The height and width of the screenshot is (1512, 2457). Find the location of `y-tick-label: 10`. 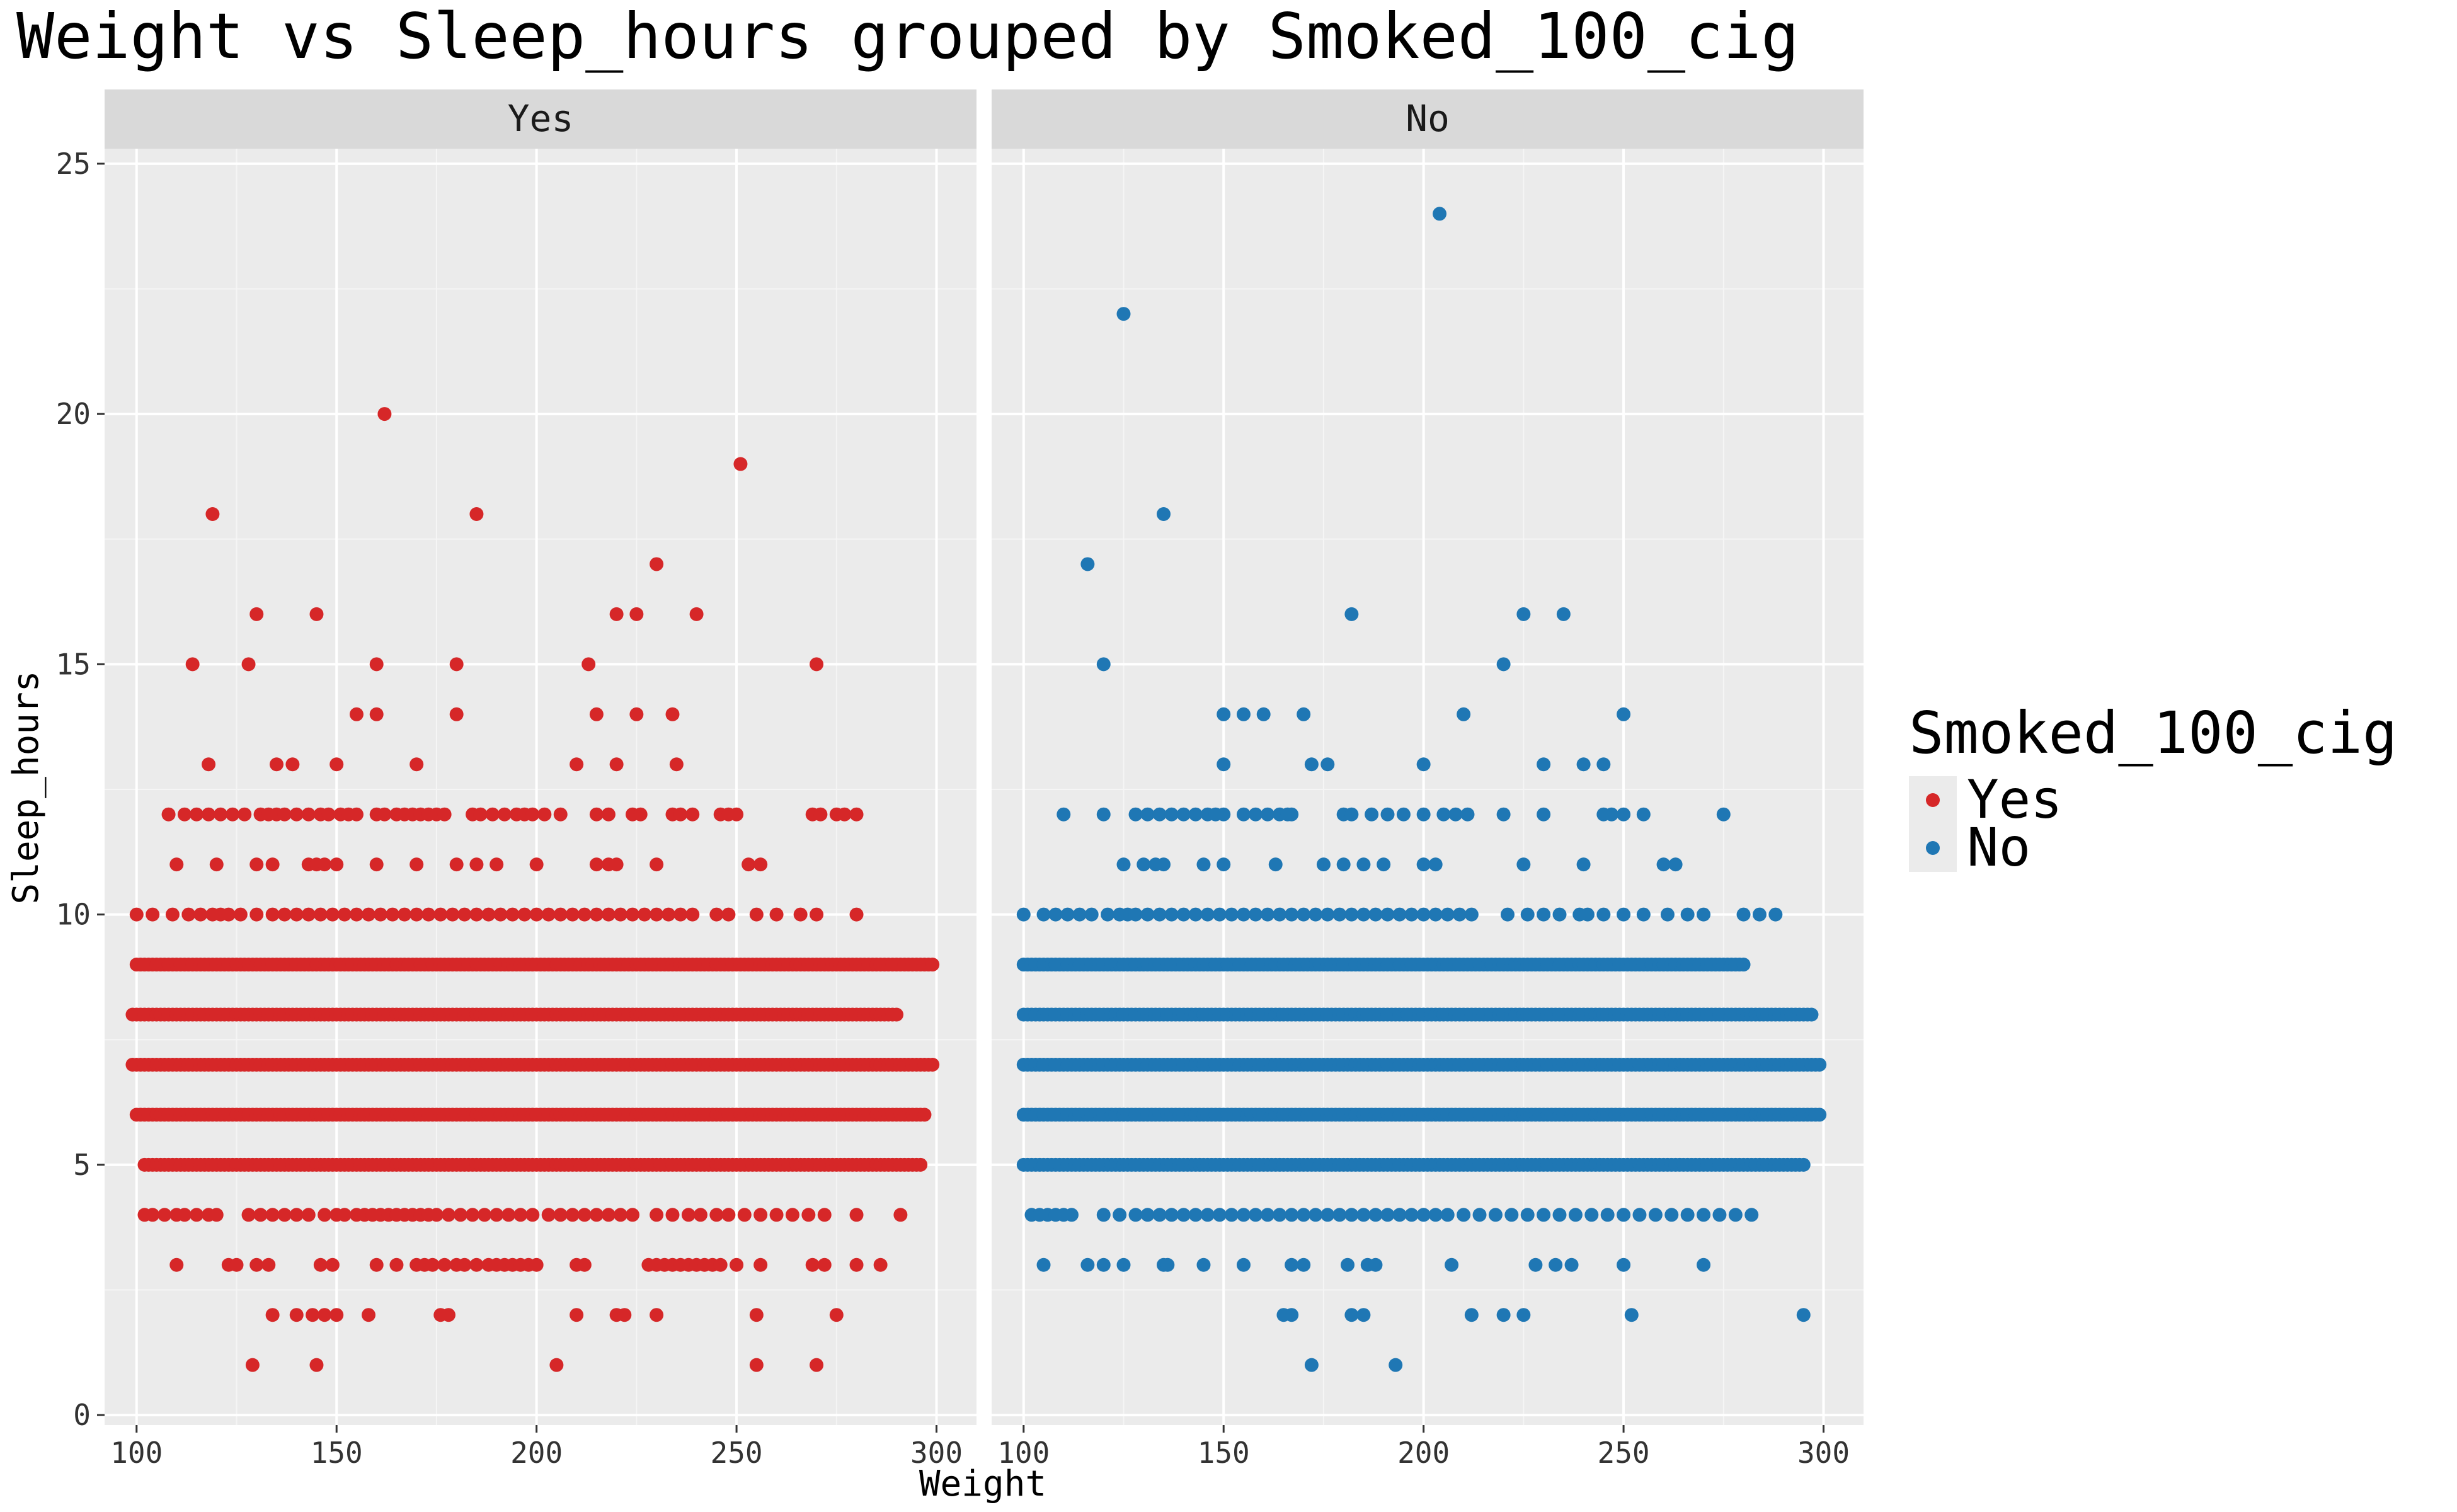

y-tick-label: 10 is located at coordinates (73, 915).